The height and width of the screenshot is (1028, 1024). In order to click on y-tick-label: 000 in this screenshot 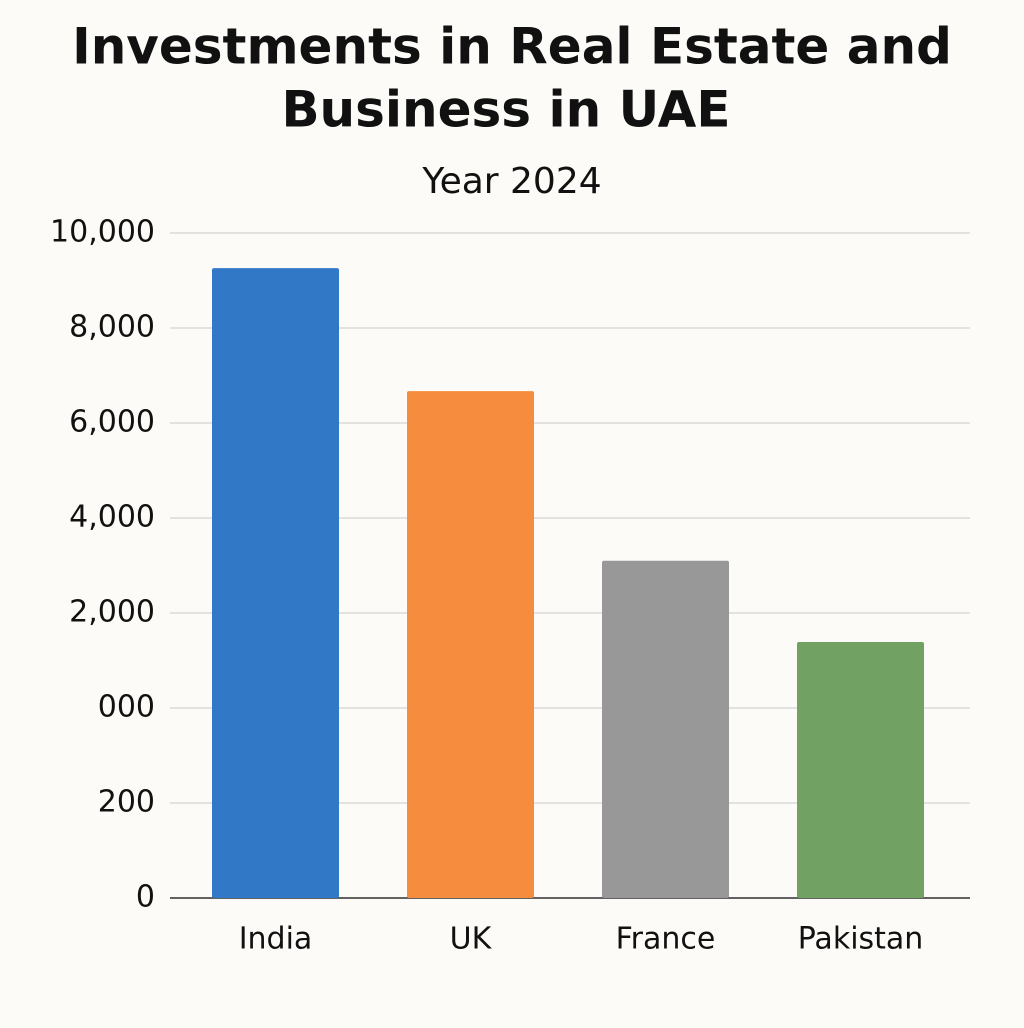, I will do `click(126, 707)`.